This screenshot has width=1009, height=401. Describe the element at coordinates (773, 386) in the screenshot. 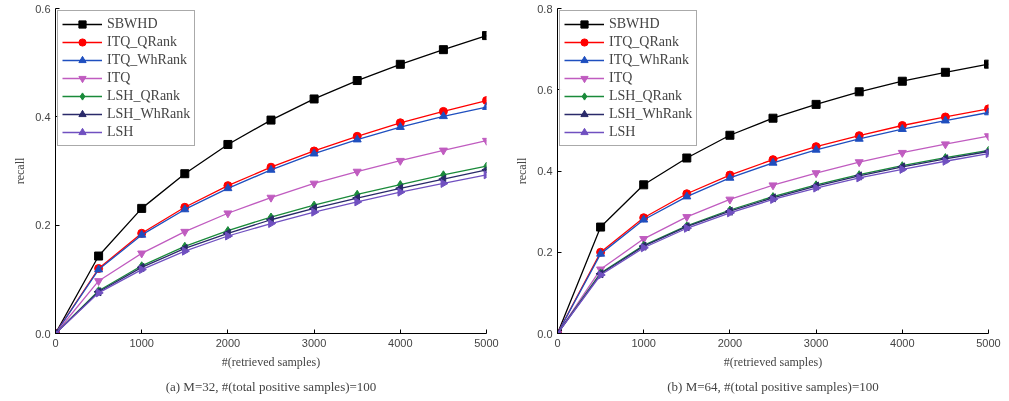

I see `text: (b) M=64, #(total positive samples)=100` at that location.